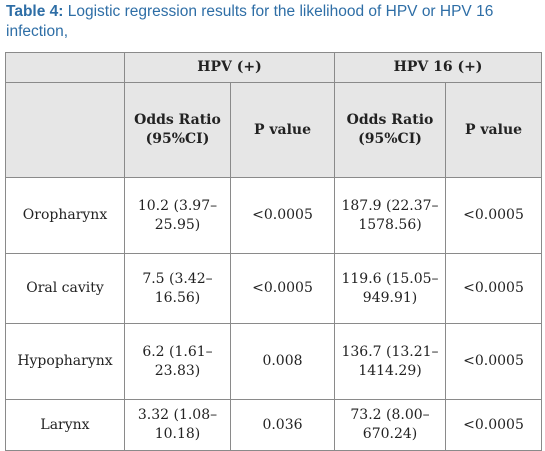 The image size is (545, 451). I want to click on hpv16-or-cell: 73.2 (8.00–670.24), so click(390, 425).